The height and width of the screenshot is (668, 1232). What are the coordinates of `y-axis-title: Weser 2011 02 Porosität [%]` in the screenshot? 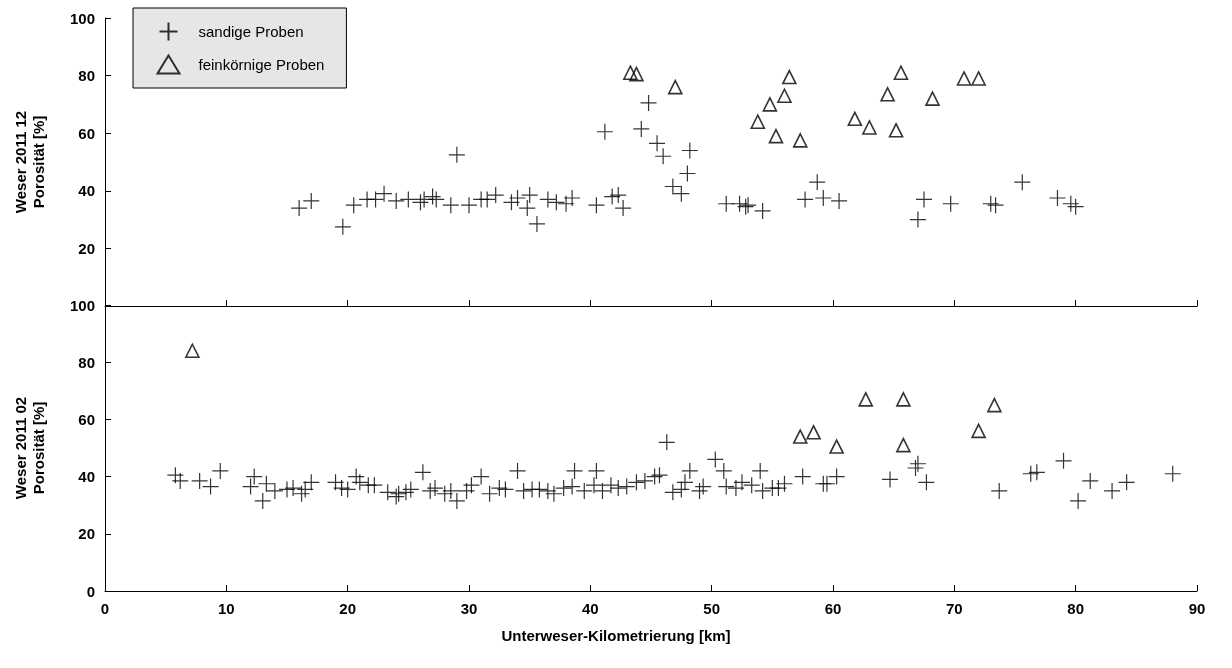 It's located at (29, 448).